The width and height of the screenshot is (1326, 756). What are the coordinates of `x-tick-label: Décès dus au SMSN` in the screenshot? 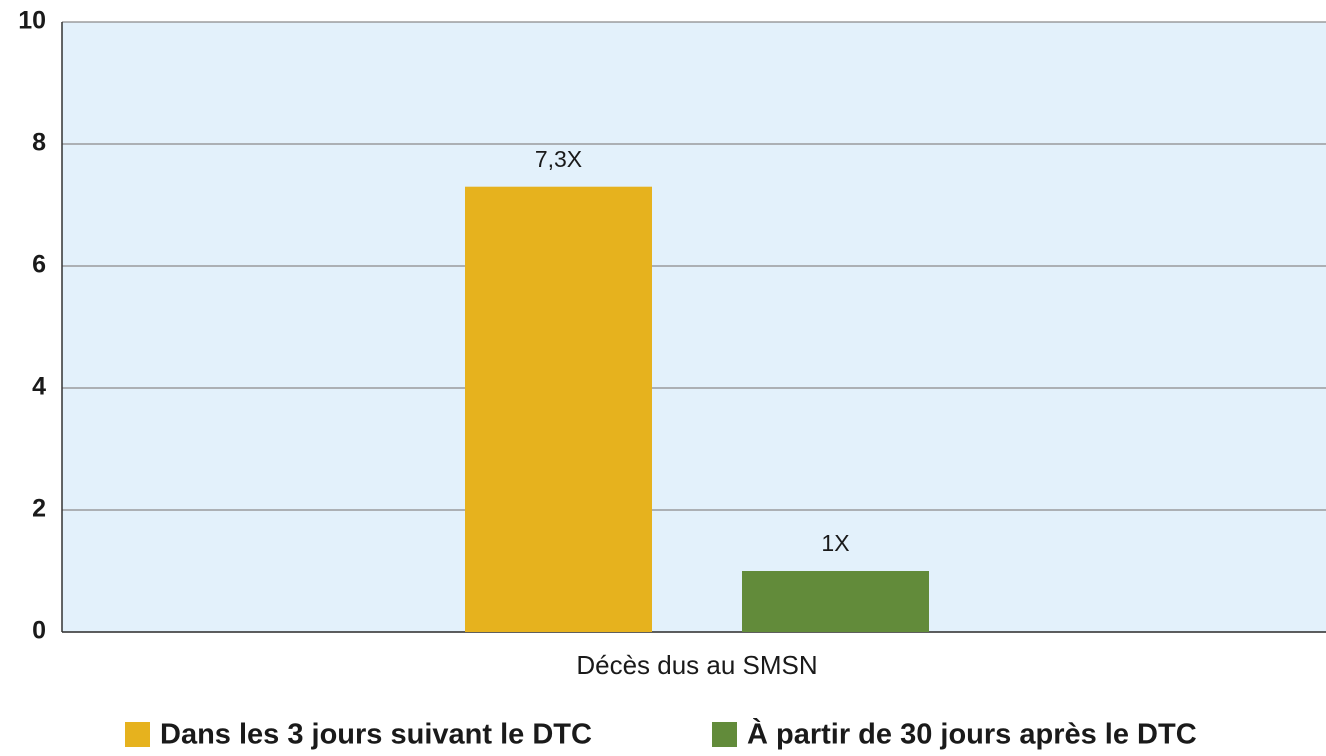 It's located at (696, 665).